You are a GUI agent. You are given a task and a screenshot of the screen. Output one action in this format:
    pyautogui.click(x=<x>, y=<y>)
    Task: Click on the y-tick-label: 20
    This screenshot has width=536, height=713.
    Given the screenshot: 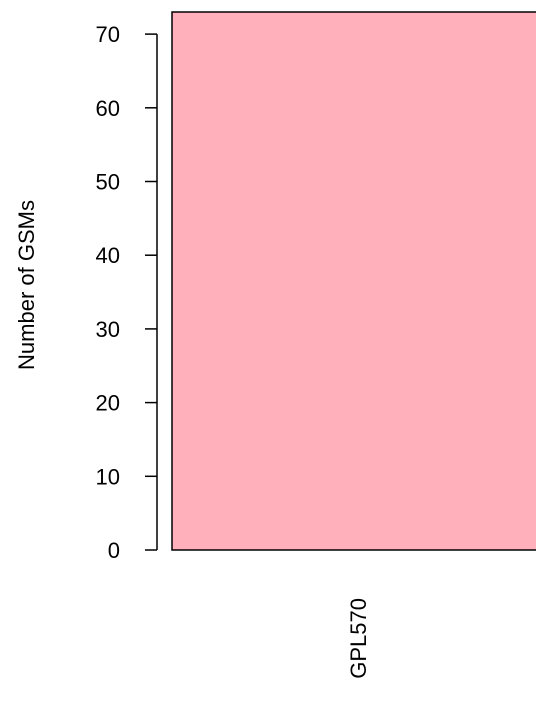 What is the action you would take?
    pyautogui.click(x=108, y=403)
    